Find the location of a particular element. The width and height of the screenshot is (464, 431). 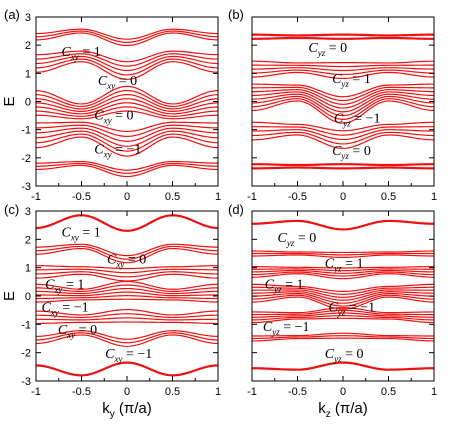

y-tick-label: 1 is located at coordinates (28, 74).